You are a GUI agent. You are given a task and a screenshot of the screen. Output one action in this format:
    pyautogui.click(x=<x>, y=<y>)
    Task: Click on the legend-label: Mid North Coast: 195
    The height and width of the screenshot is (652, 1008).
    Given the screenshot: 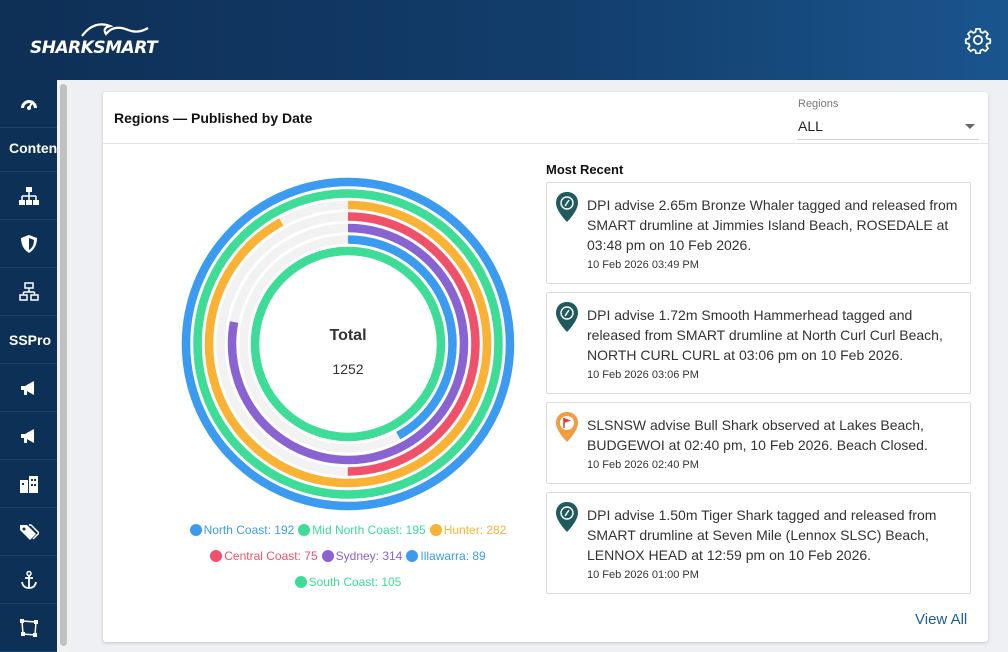 What is the action you would take?
    pyautogui.click(x=369, y=530)
    